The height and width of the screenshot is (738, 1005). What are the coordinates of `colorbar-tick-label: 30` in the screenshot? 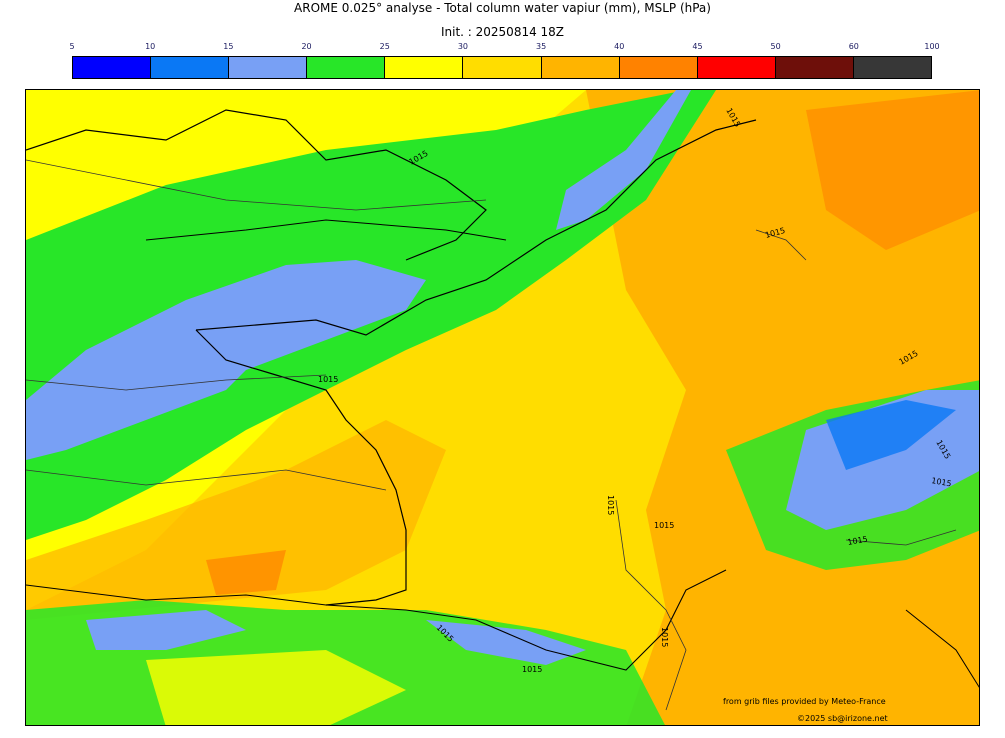 It's located at (462, 46).